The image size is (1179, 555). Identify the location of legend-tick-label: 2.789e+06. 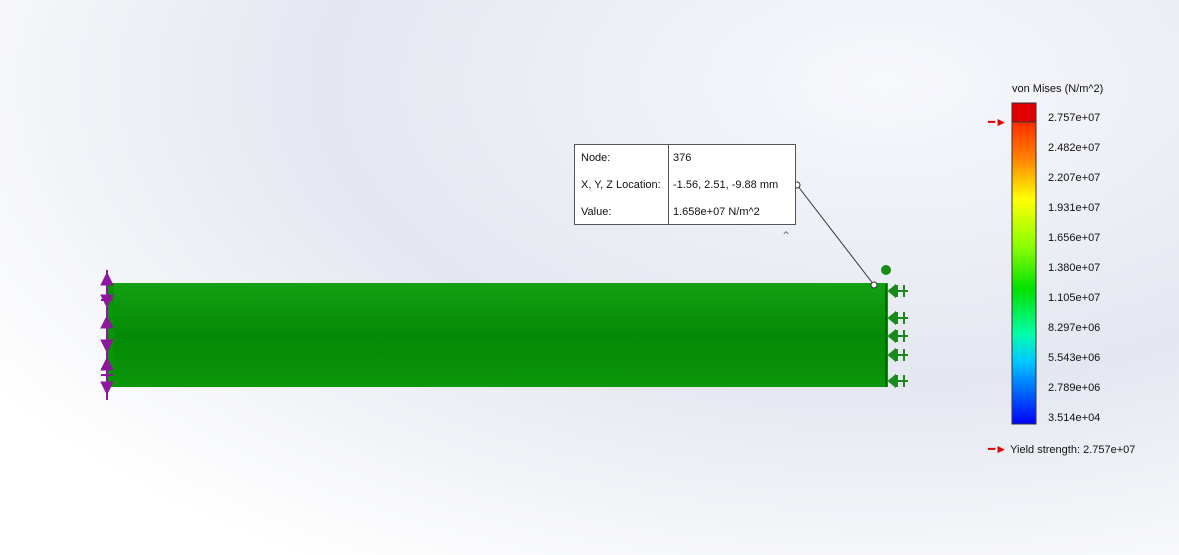
(1074, 388).